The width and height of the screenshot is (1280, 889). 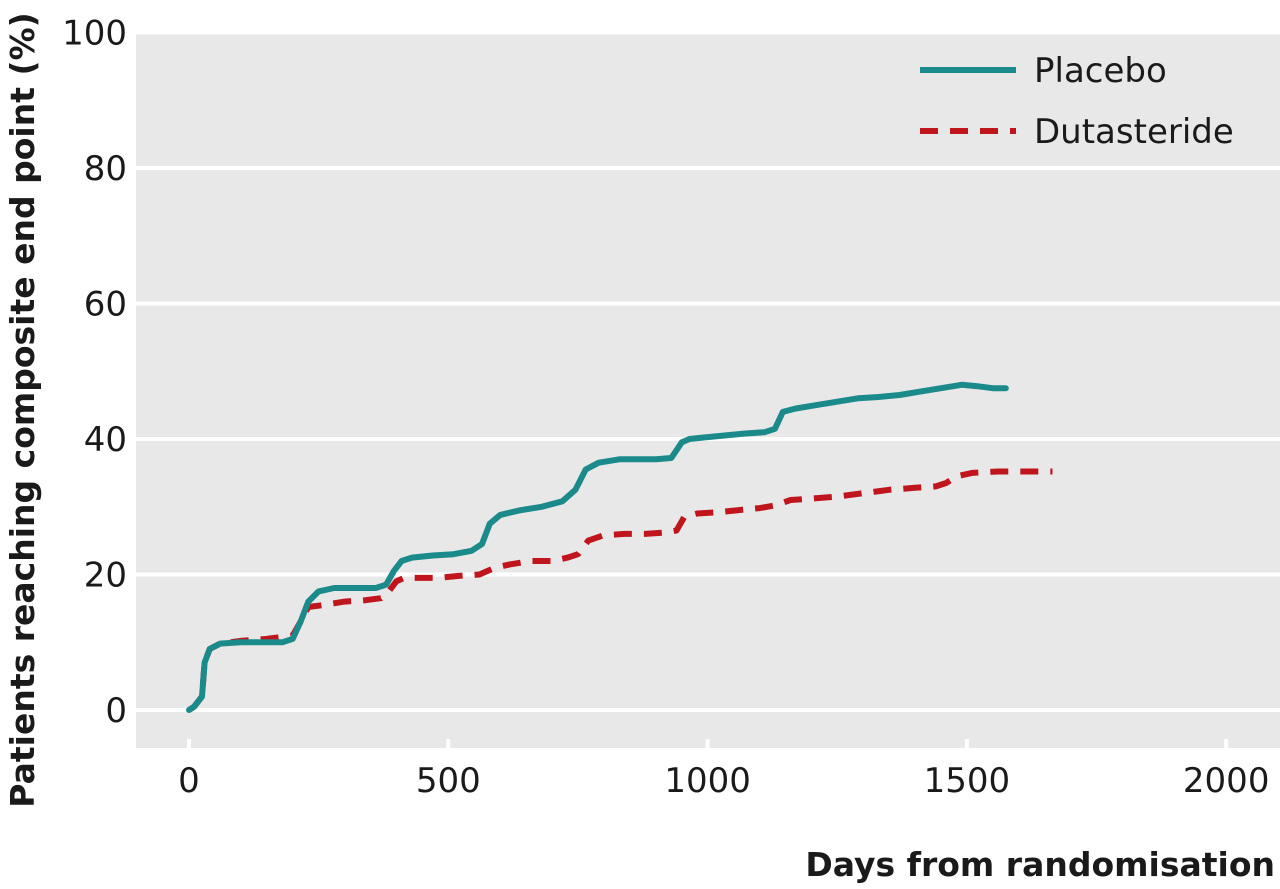 I want to click on x-ticks, so click(x=708, y=743).